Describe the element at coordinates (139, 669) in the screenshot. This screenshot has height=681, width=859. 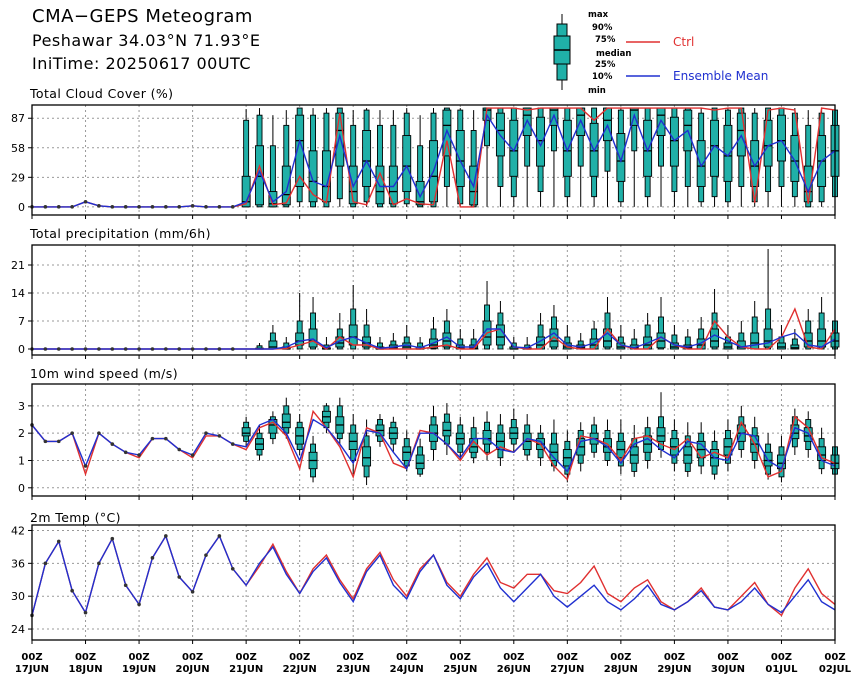
I see `x-tick-label-date: 19JUN` at that location.